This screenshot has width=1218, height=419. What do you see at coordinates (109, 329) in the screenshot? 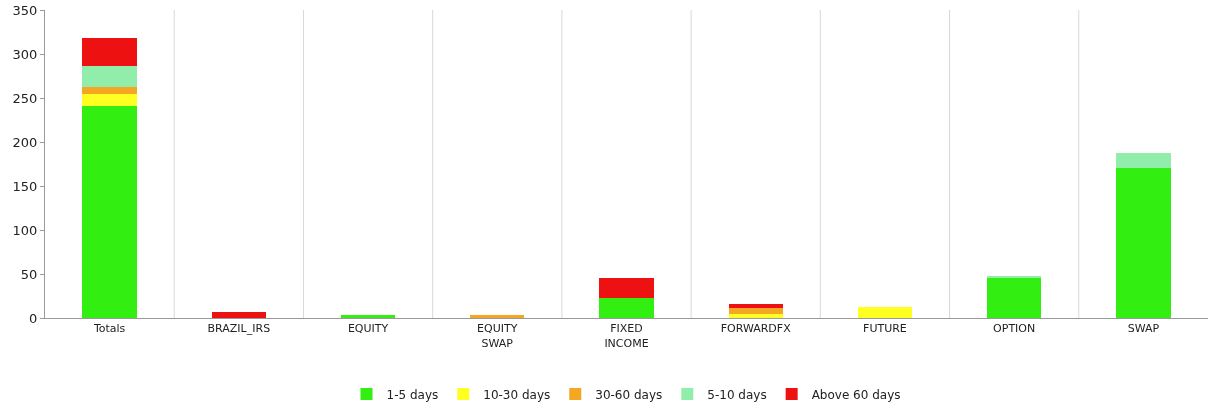
I see `x-tick-label: Totals` at bounding box center [109, 329].